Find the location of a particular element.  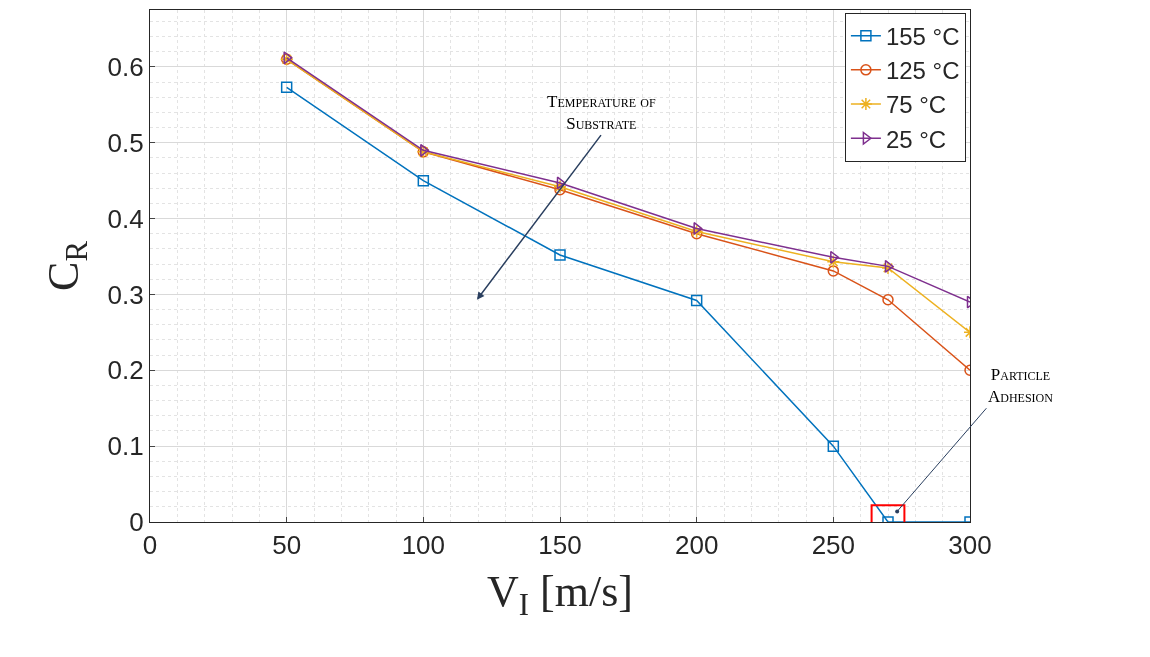

y-tick-label: 0 is located at coordinates (136, 522).